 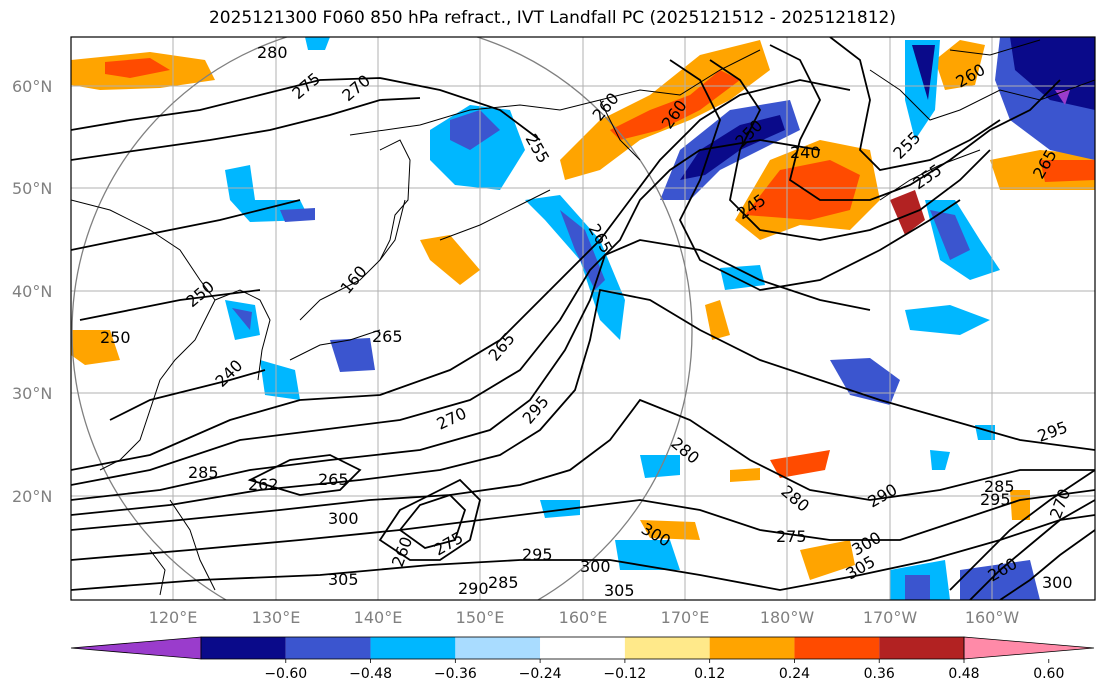 What do you see at coordinates (378, 617) in the screenshot?
I see `lon-label: 140°E` at bounding box center [378, 617].